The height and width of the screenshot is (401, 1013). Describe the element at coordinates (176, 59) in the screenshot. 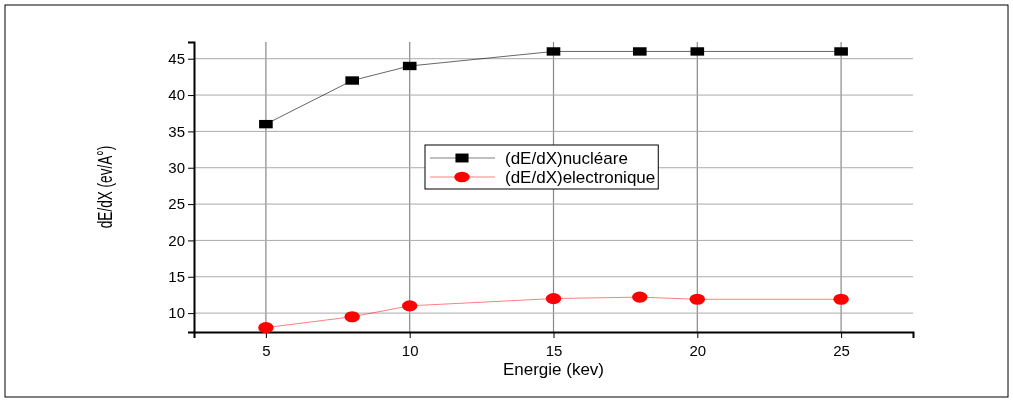

I see `y-tick-label: 45` at that location.